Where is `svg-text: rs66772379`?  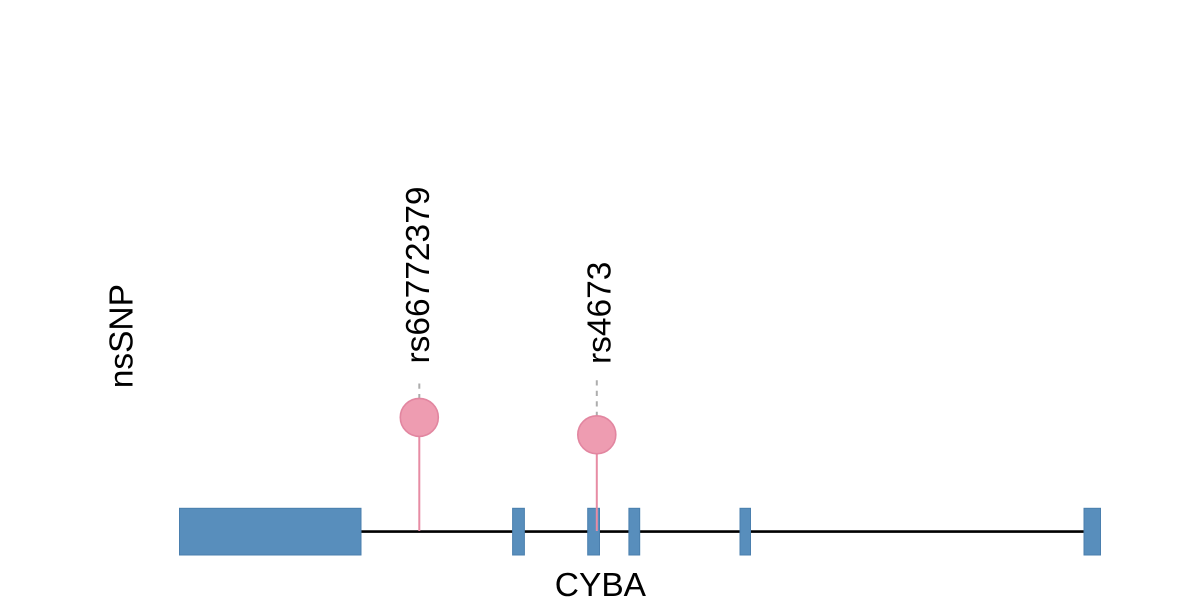
svg-text: rs66772379 is located at coordinates (418, 275).